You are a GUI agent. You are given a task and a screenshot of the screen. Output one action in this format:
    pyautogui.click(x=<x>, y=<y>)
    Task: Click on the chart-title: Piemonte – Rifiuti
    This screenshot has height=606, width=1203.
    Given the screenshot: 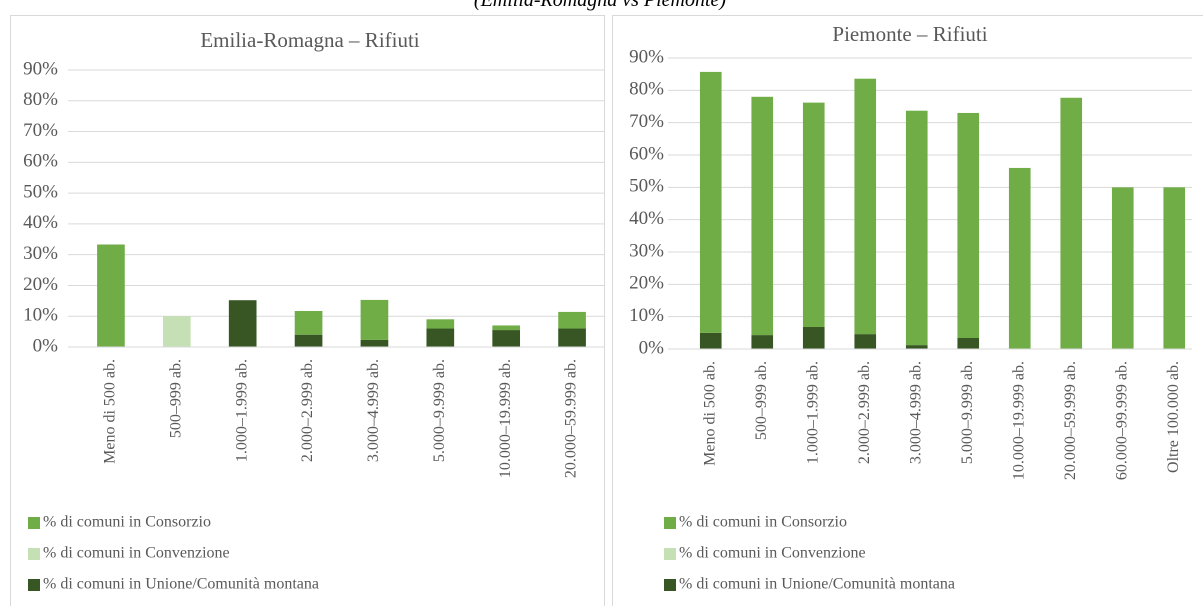 What is the action you would take?
    pyautogui.click(x=909, y=34)
    